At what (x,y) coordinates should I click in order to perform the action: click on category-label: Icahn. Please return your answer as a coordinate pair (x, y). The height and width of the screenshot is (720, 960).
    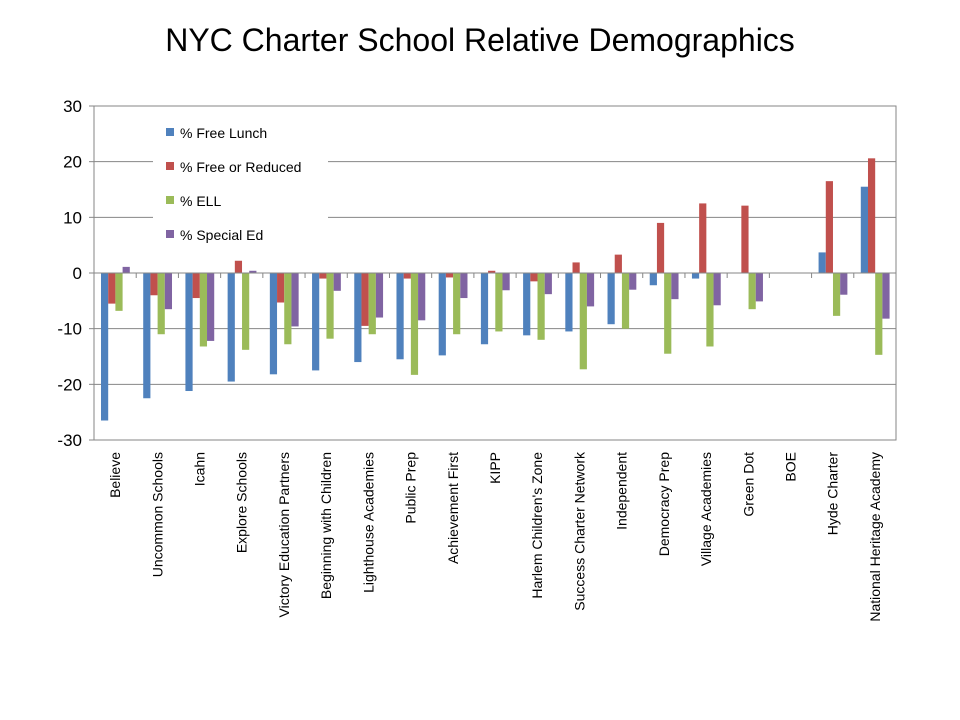
    Looking at the image, I should click on (200, 469).